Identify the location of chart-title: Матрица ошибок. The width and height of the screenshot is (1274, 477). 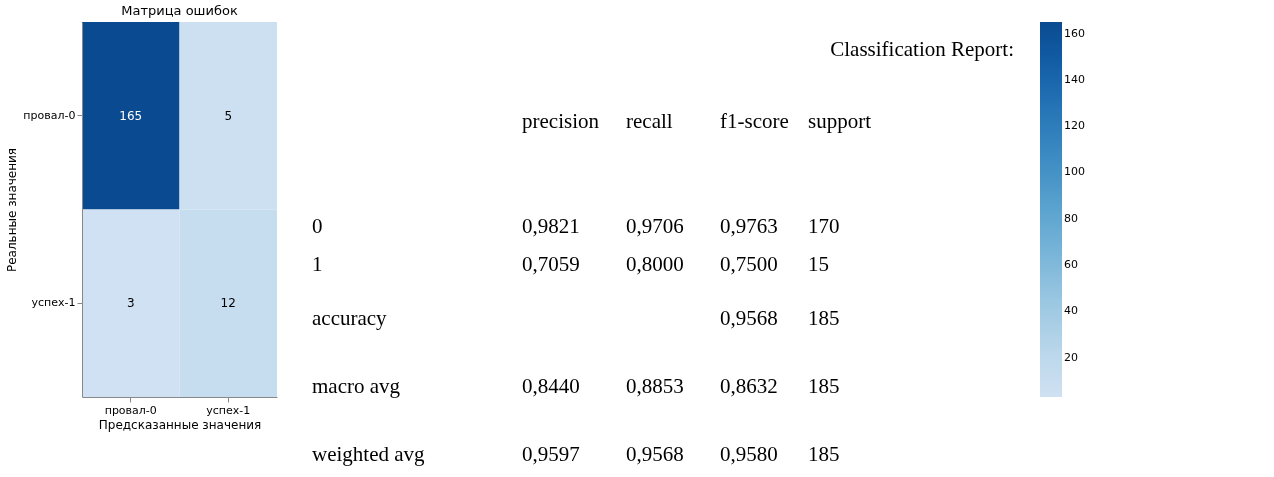
(179, 10).